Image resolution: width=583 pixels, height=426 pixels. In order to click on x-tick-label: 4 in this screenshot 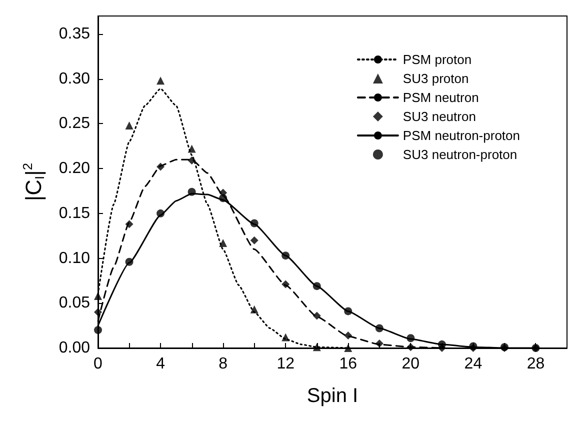, I will do `click(161, 364)`.